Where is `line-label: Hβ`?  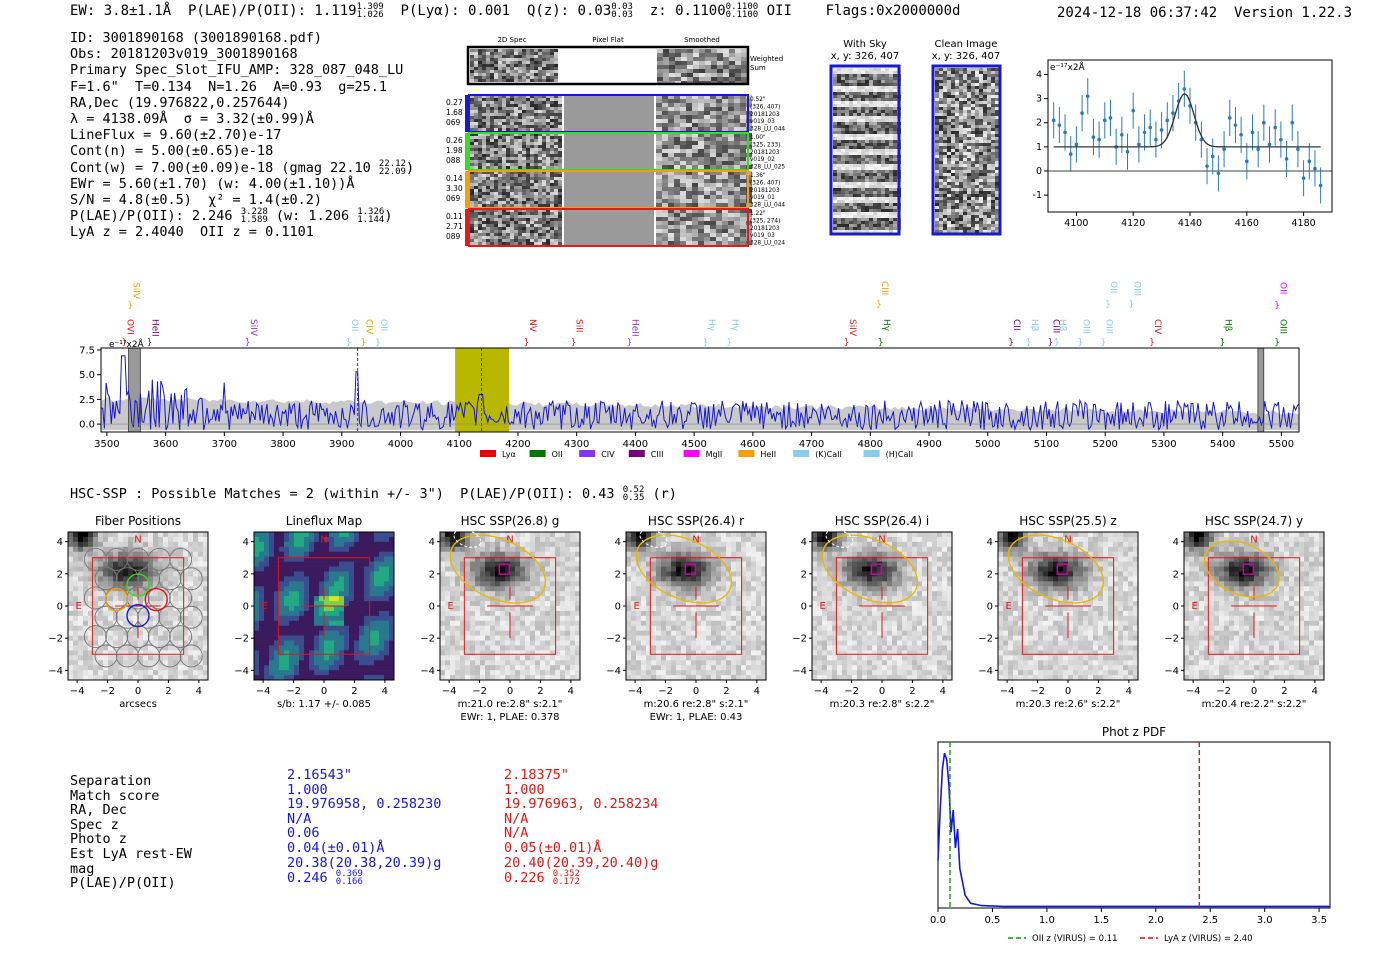
line-label: Hβ is located at coordinates (1034, 325).